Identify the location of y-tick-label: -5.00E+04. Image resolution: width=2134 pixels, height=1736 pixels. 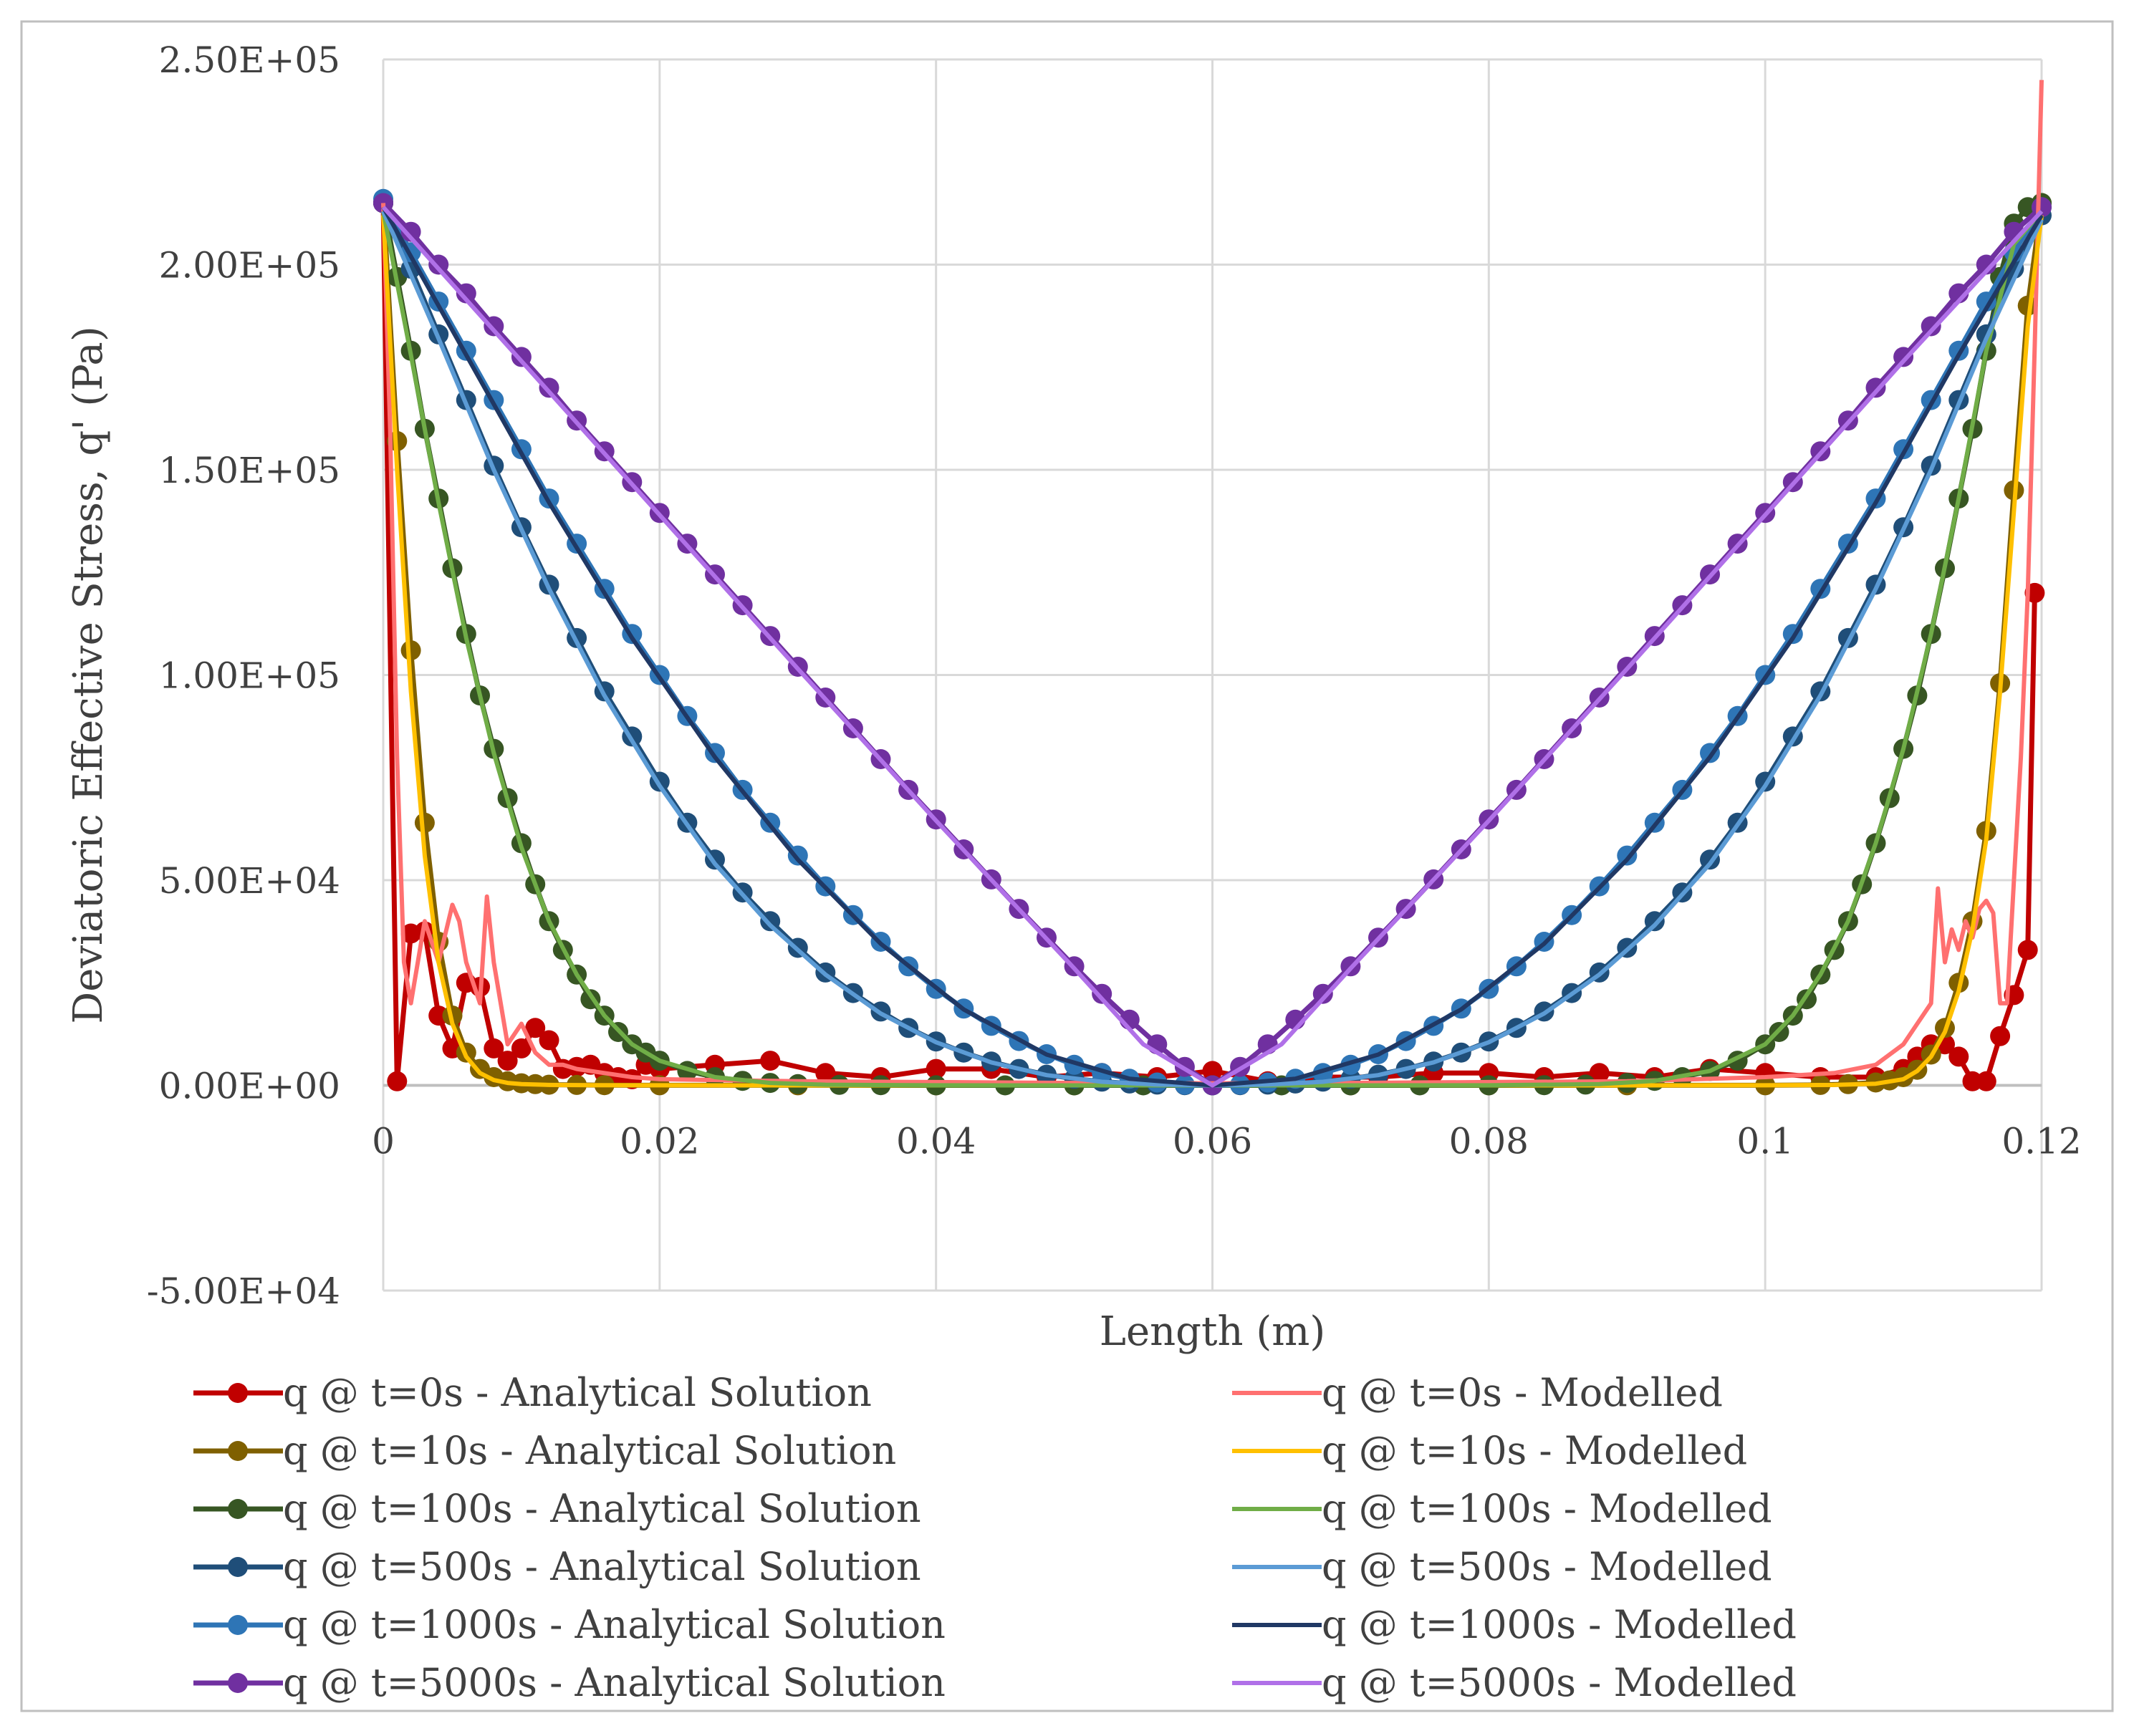
(244, 1291).